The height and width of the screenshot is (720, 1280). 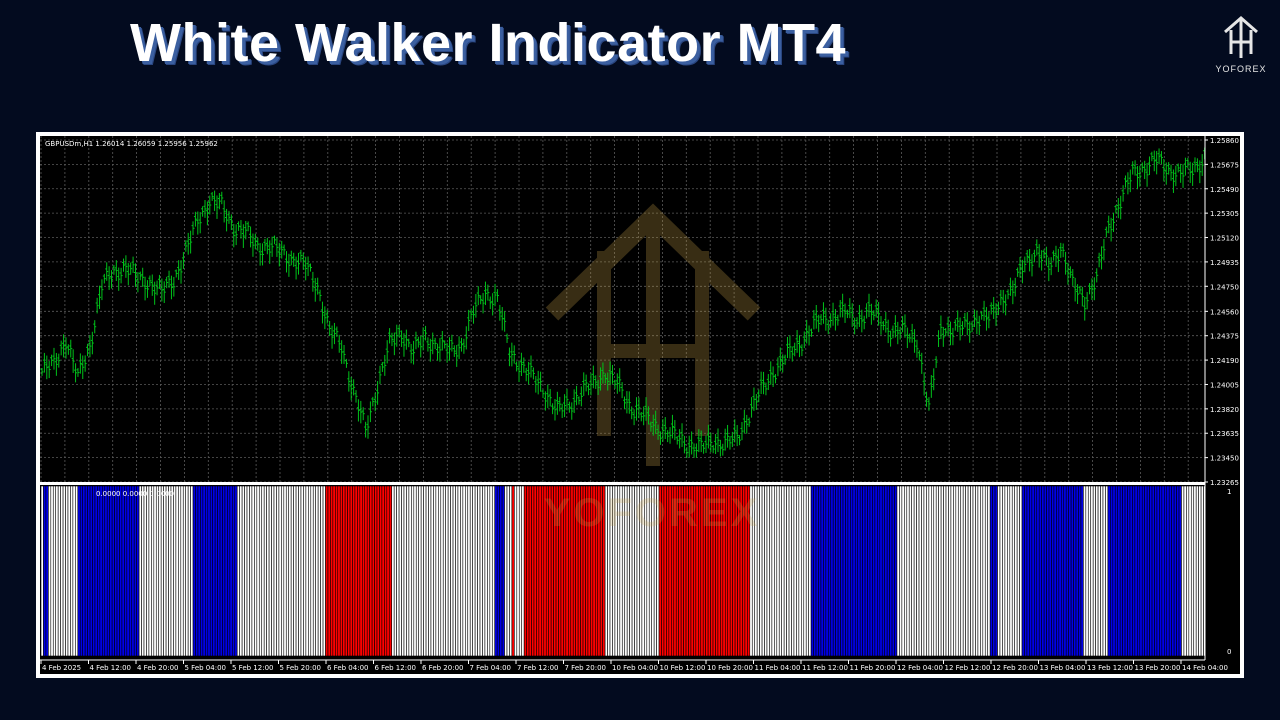 I want to click on price-tick-label: 1.24375, so click(x=1224, y=337).